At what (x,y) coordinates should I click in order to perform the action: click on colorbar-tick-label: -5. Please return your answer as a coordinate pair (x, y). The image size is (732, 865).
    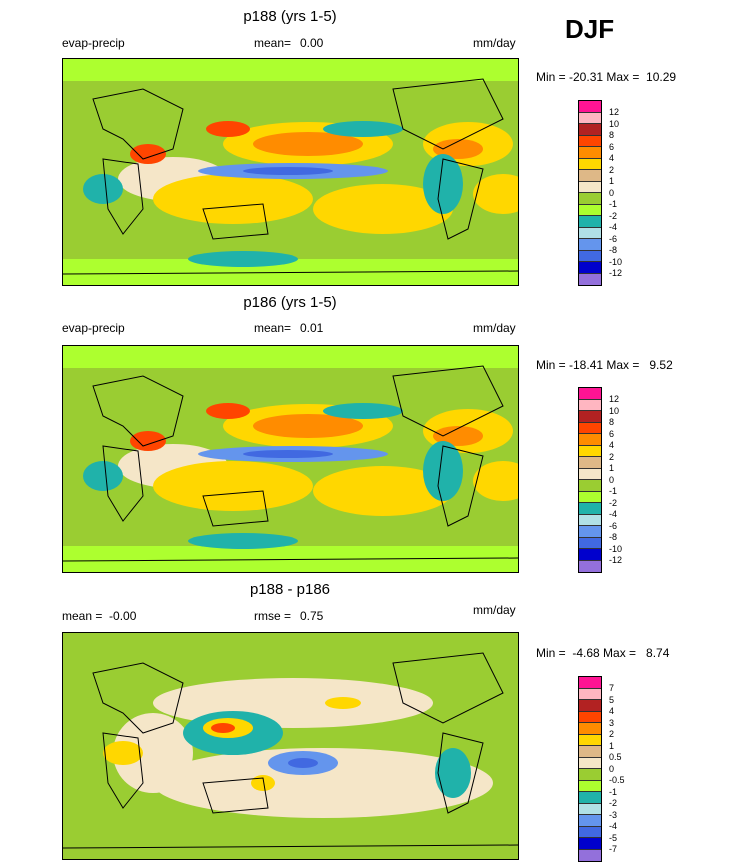
    Looking at the image, I should click on (613, 837).